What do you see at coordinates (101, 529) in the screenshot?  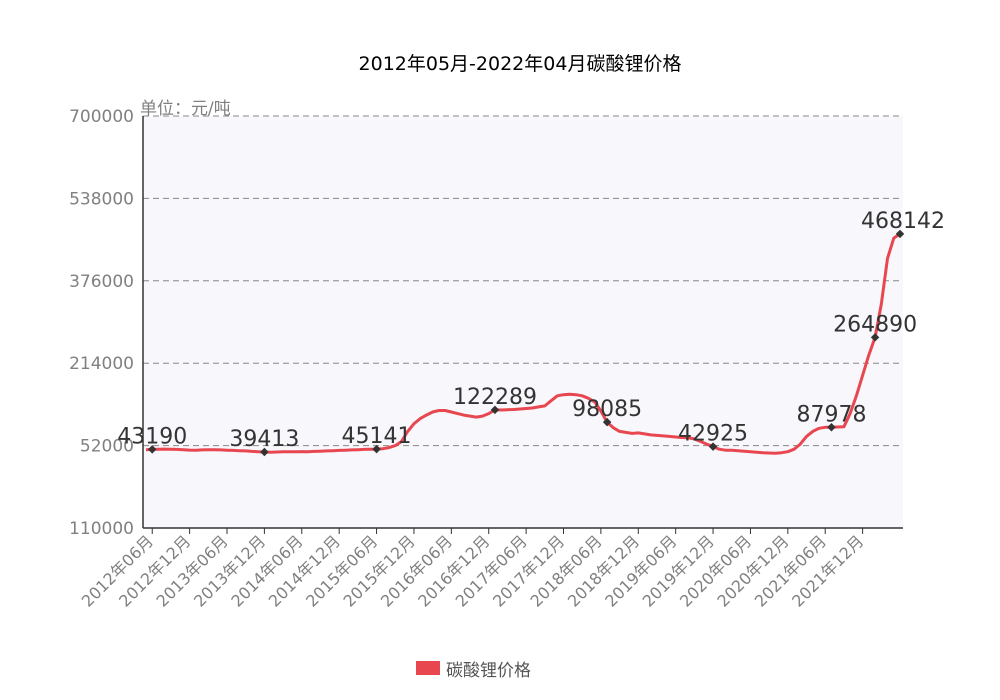 I see `y-tick-label: 110000` at bounding box center [101, 529].